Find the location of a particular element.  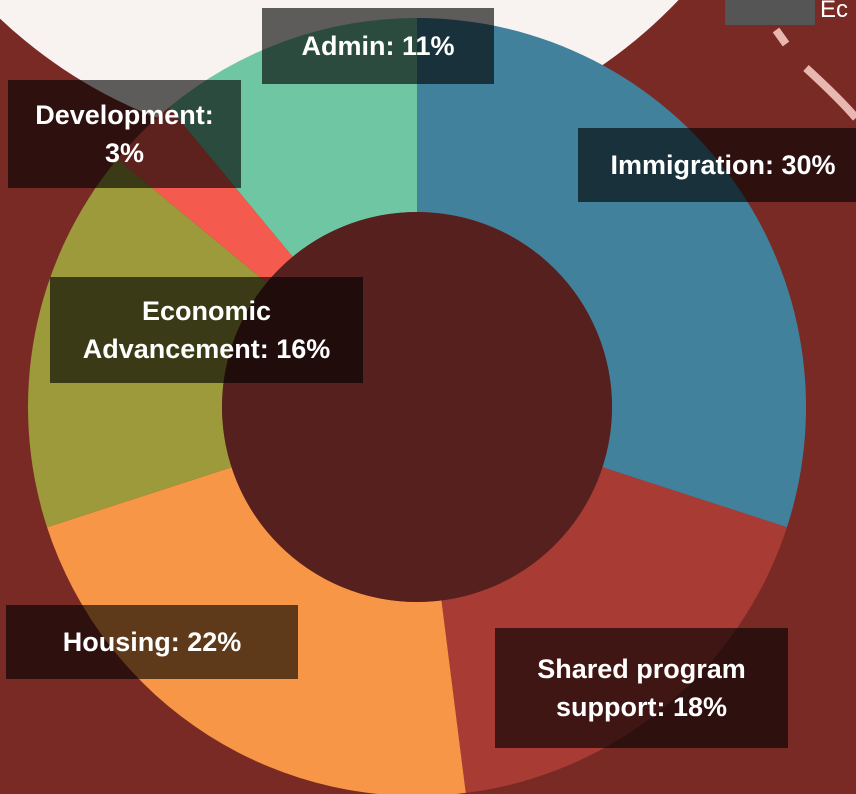

data-label-text: Economic Advancement: 16% is located at coordinates (206, 330).